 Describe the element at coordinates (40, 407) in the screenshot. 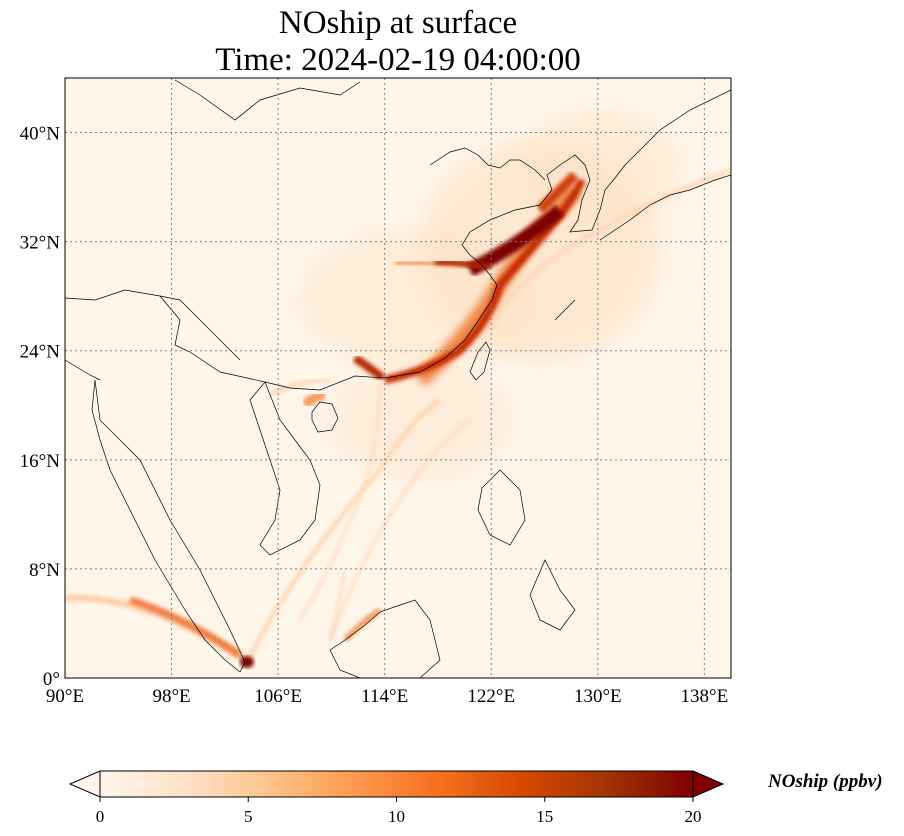

I see `latitude-tick-labels: 0° 8°N 16°N 24°N 32°N 40°N` at that location.